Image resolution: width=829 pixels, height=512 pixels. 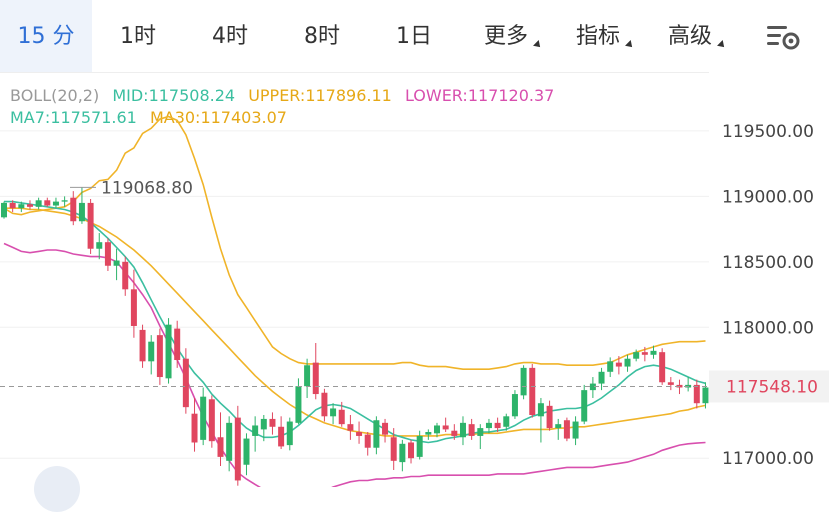 I want to click on ma7-value: MA7:117571.61, so click(x=73, y=117).